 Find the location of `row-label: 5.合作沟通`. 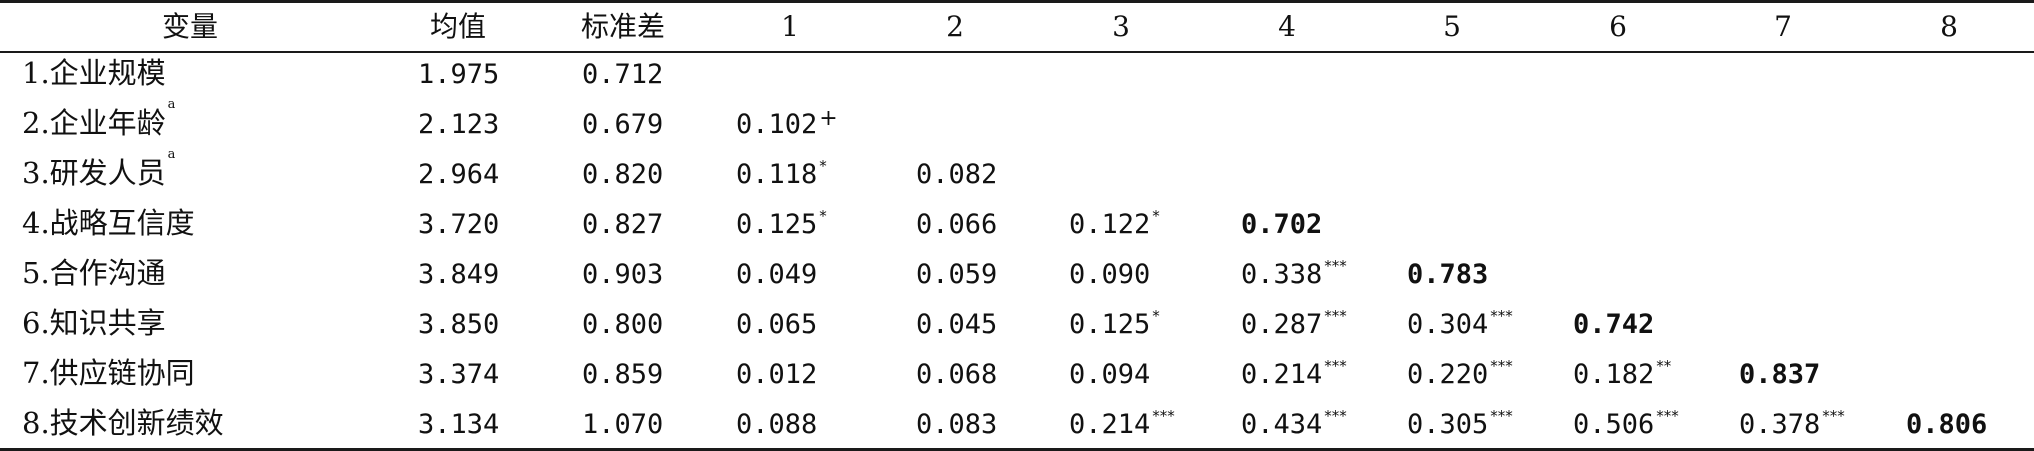

row-label: 5.合作沟通 is located at coordinates (94, 273).